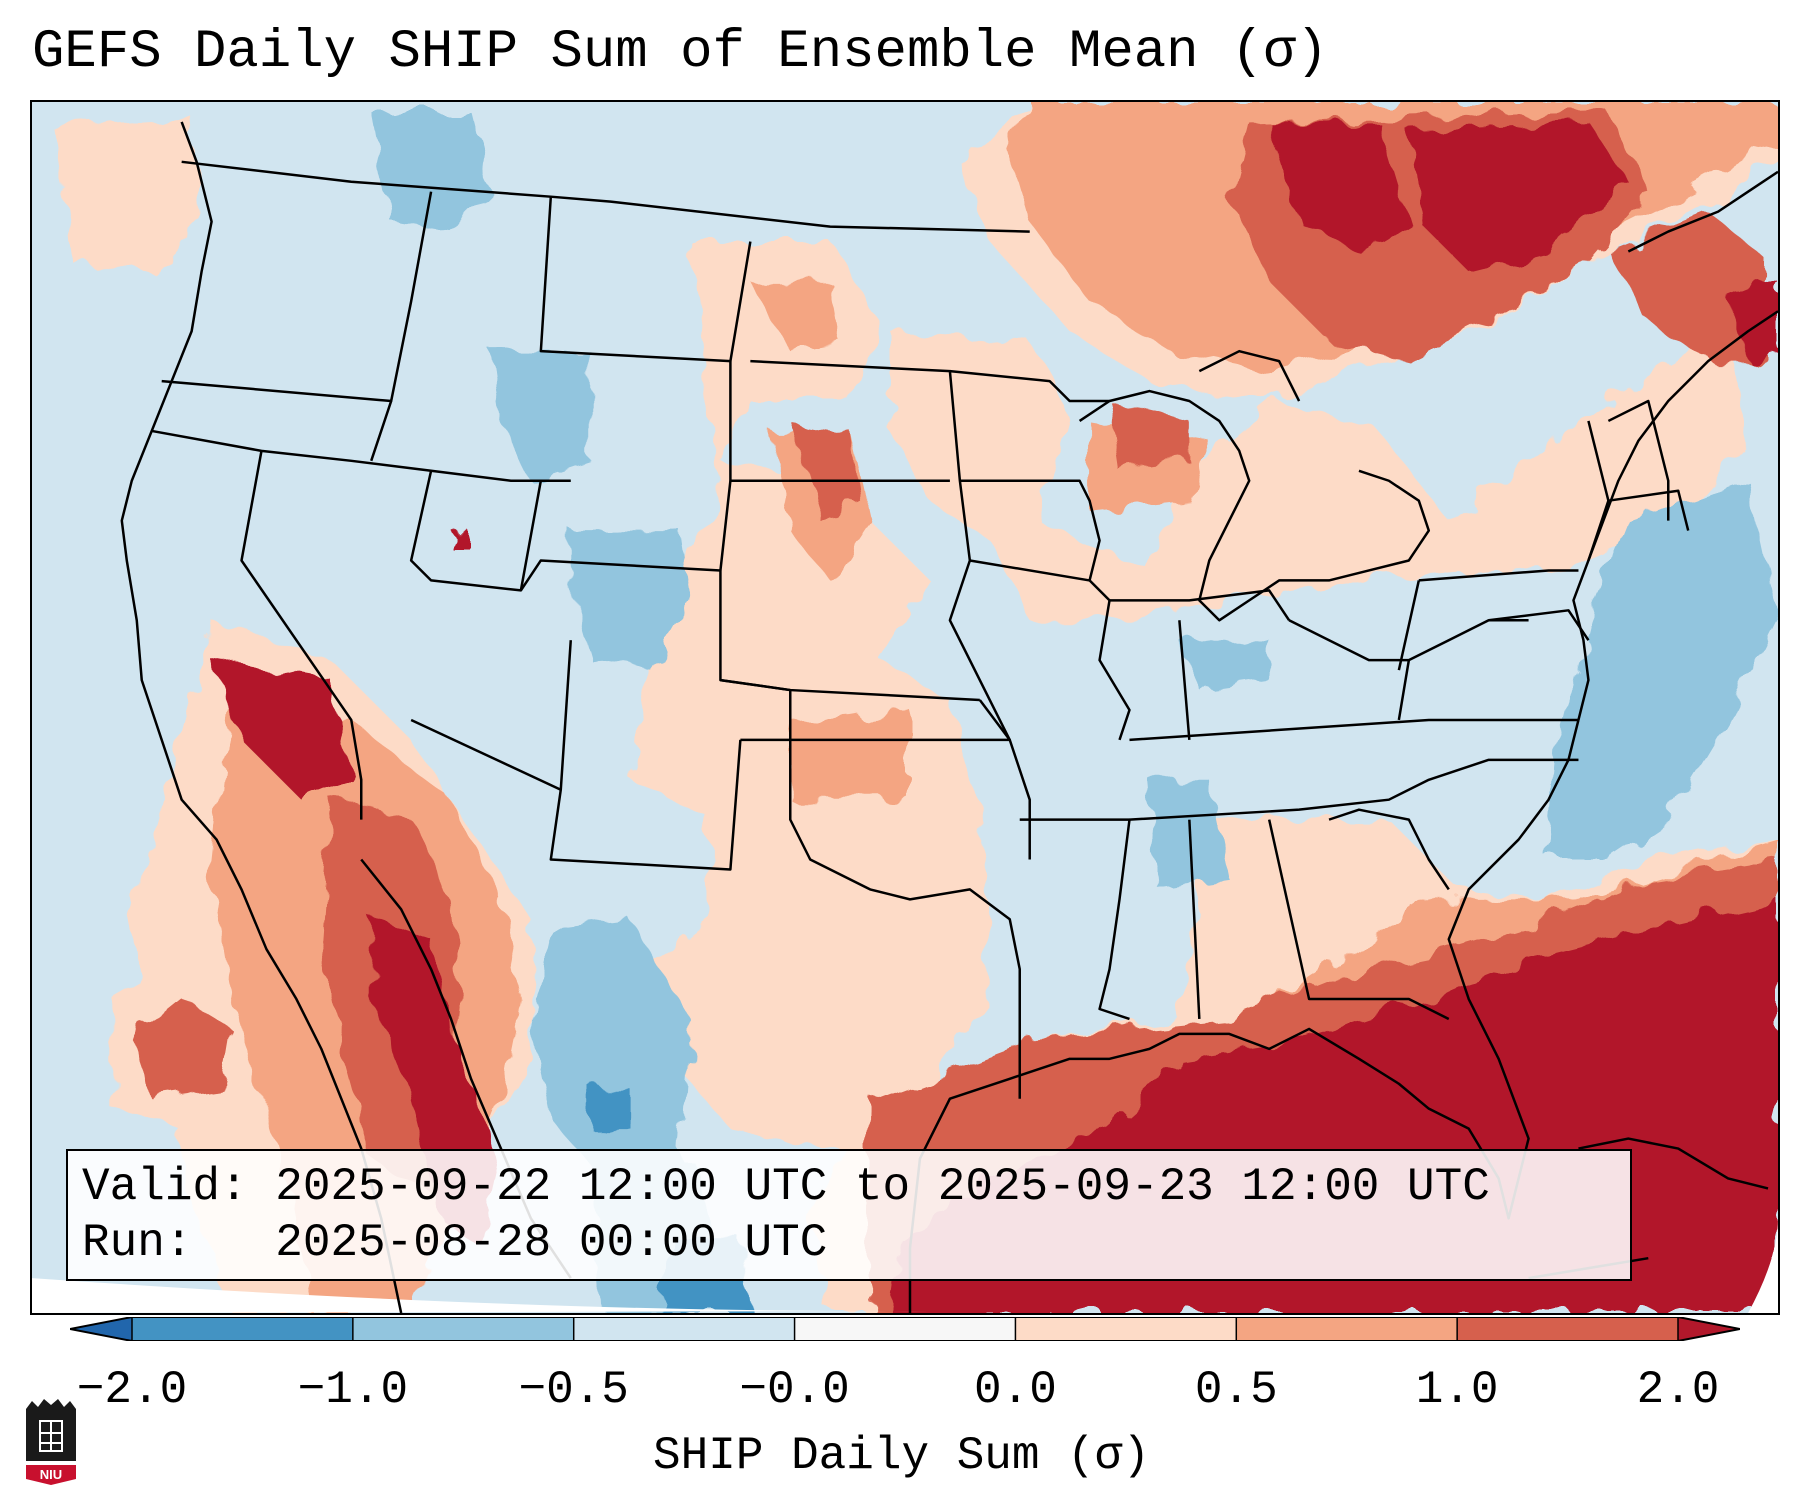 The width and height of the screenshot is (1803, 1506). I want to click on colorbar-tick-label: −2.0, so click(132, 1390).